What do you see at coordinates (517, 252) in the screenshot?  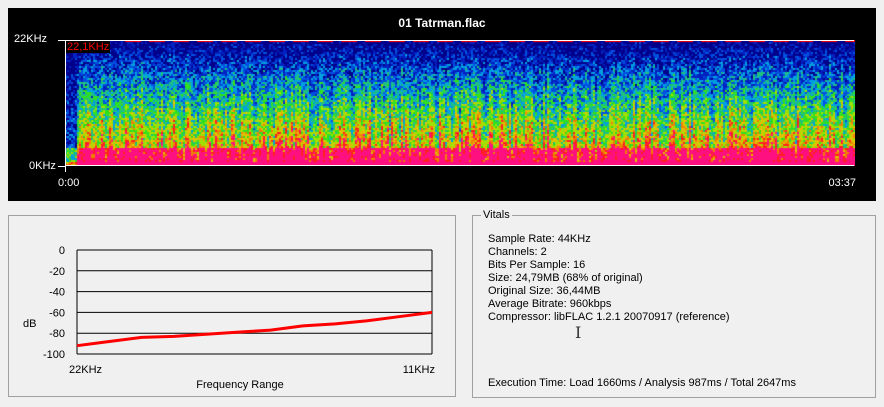 I see `vital-channels: Channels: 2` at bounding box center [517, 252].